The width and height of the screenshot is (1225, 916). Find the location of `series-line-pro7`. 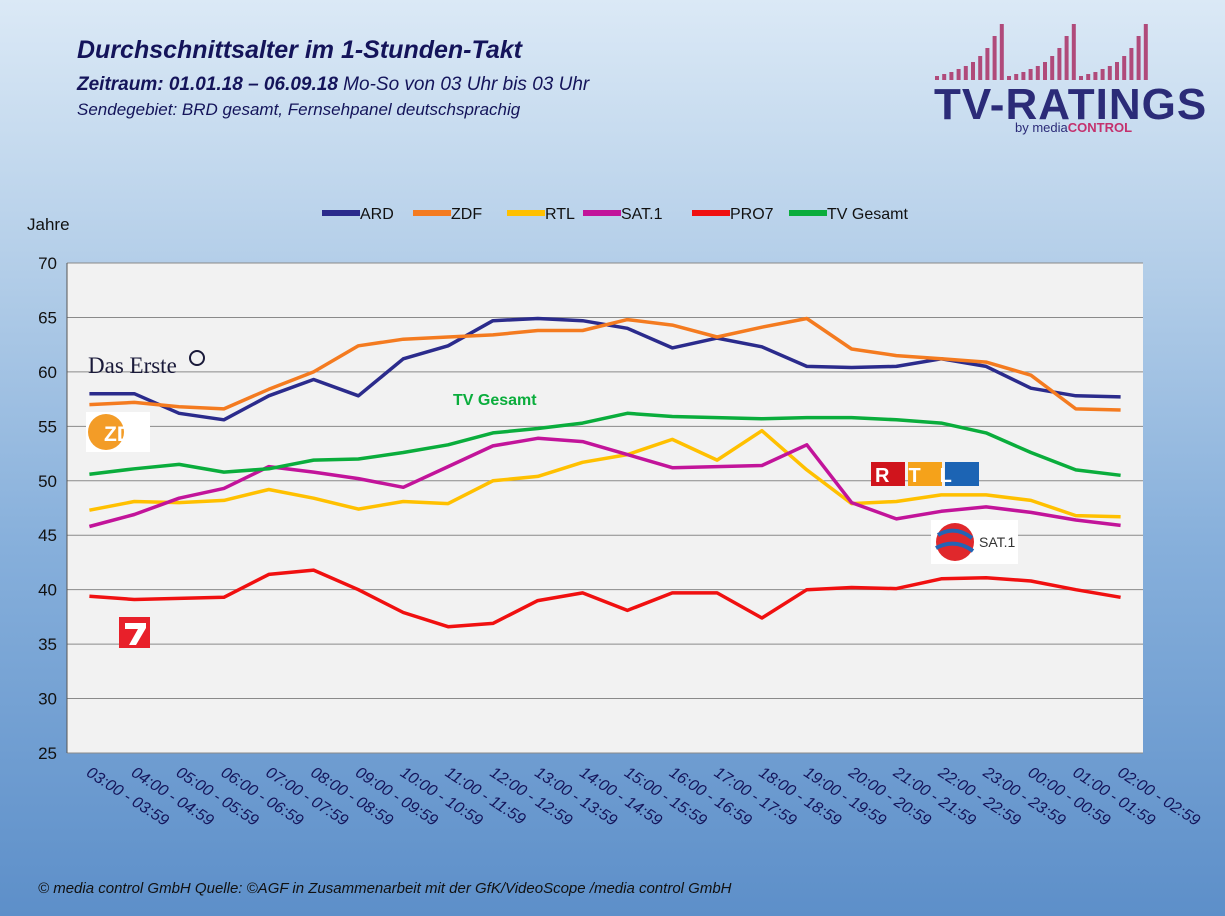

series-line-pro7 is located at coordinates (605, 598).